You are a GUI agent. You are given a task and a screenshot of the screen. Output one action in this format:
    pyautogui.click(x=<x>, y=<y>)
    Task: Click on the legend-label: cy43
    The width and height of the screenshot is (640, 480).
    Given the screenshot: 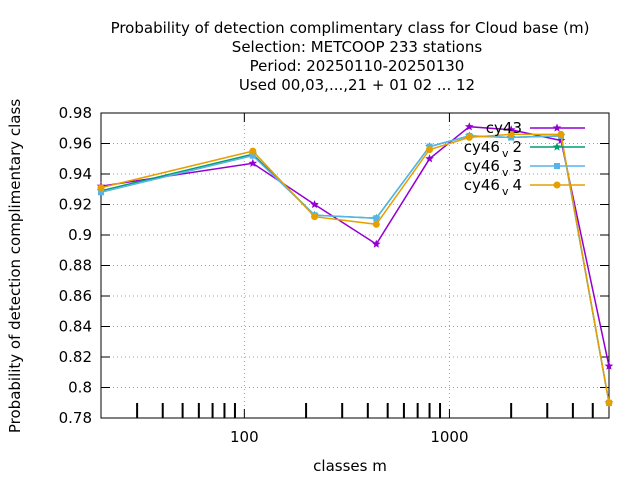 What is the action you would take?
    pyautogui.click(x=504, y=128)
    